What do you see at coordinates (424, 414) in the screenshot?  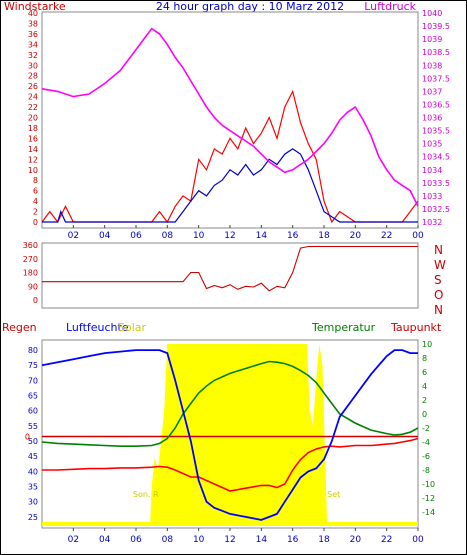 I see `temperature-axis-tick-0: 0` at bounding box center [424, 414].